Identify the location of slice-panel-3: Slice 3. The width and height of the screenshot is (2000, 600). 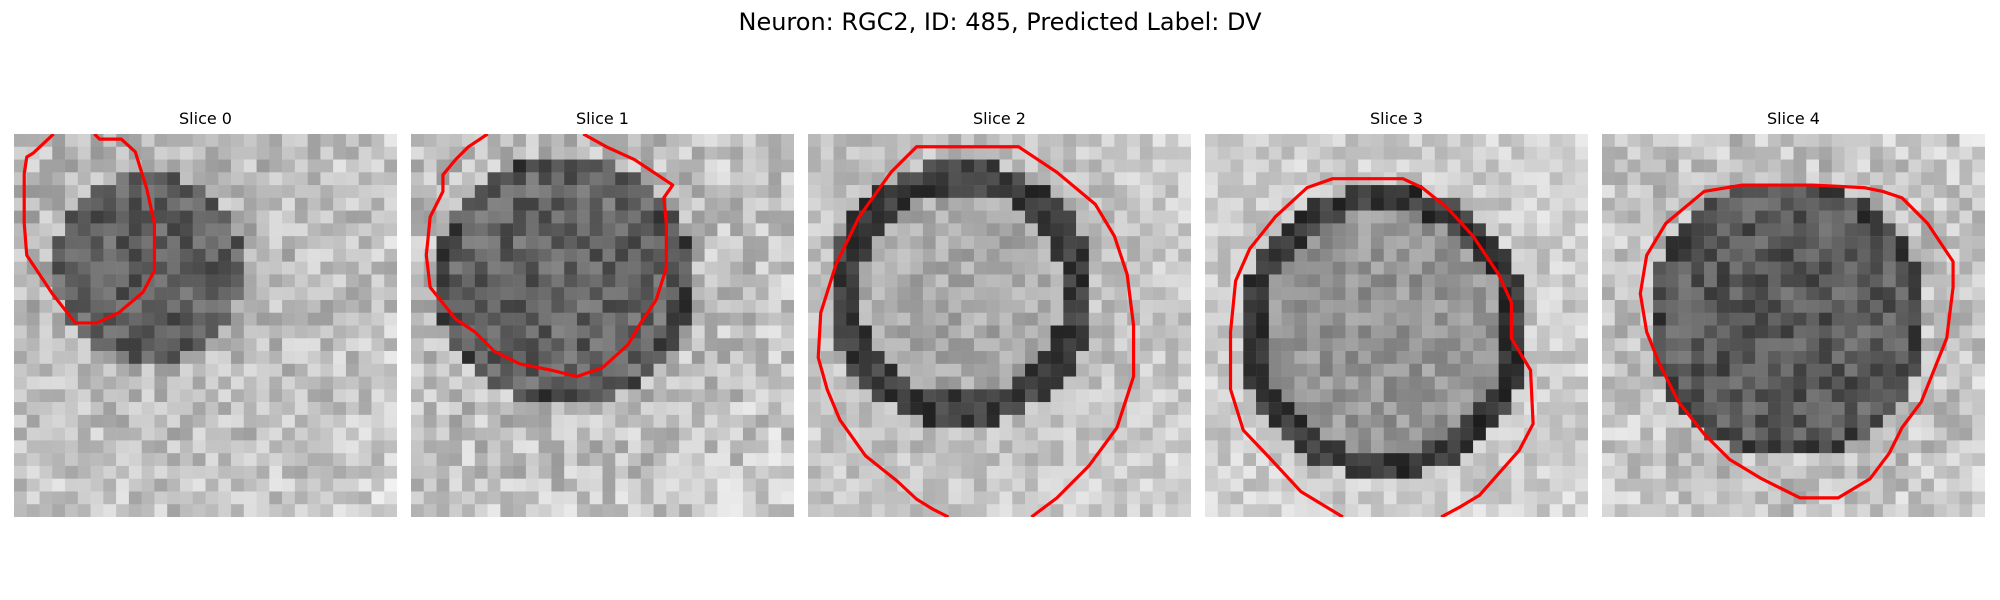
(1396, 312).